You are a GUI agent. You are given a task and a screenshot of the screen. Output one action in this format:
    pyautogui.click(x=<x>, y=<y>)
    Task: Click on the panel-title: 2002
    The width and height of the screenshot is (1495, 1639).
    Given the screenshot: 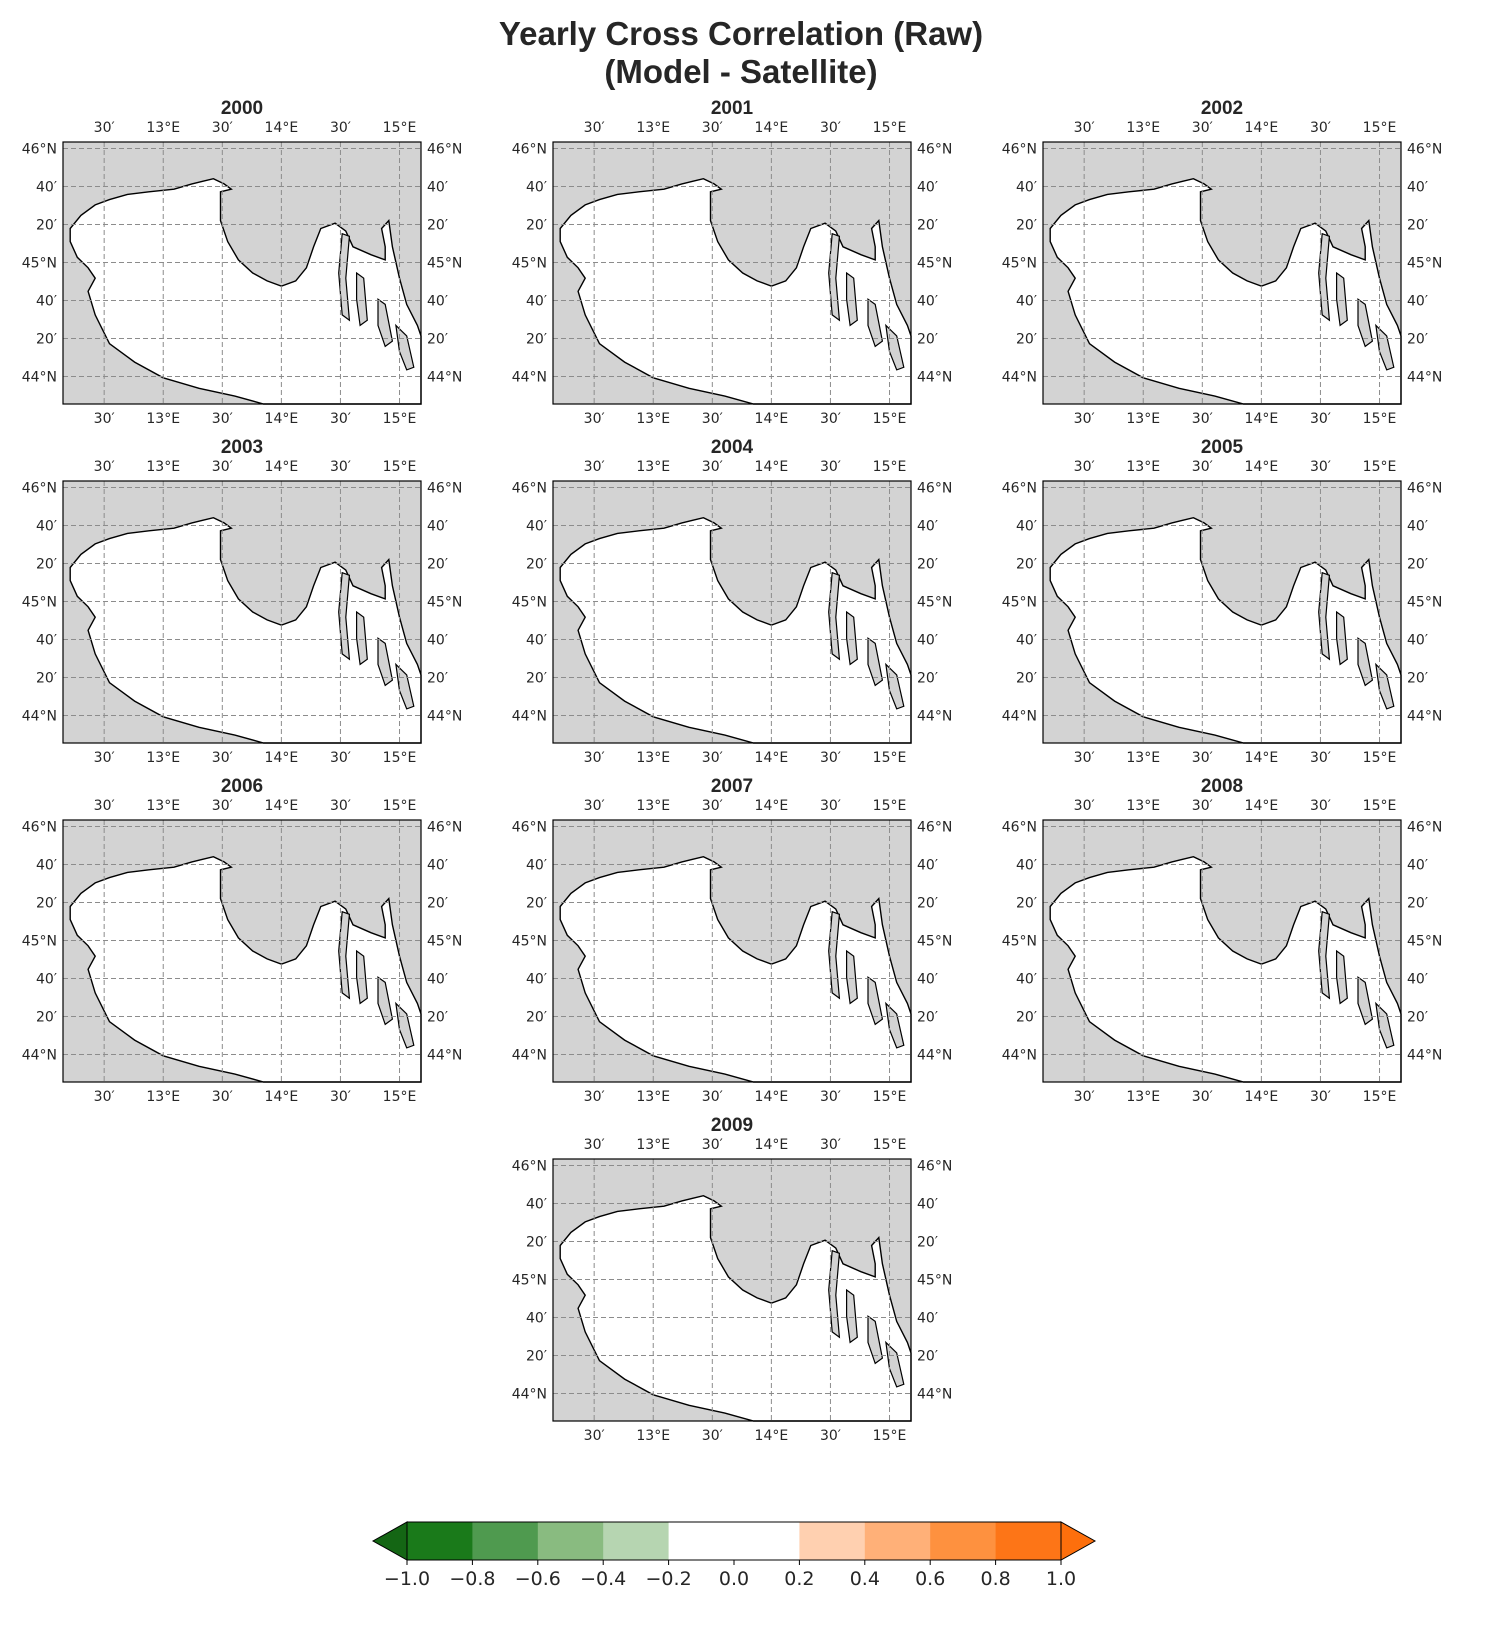 What is the action you would take?
    pyautogui.click(x=1222, y=108)
    